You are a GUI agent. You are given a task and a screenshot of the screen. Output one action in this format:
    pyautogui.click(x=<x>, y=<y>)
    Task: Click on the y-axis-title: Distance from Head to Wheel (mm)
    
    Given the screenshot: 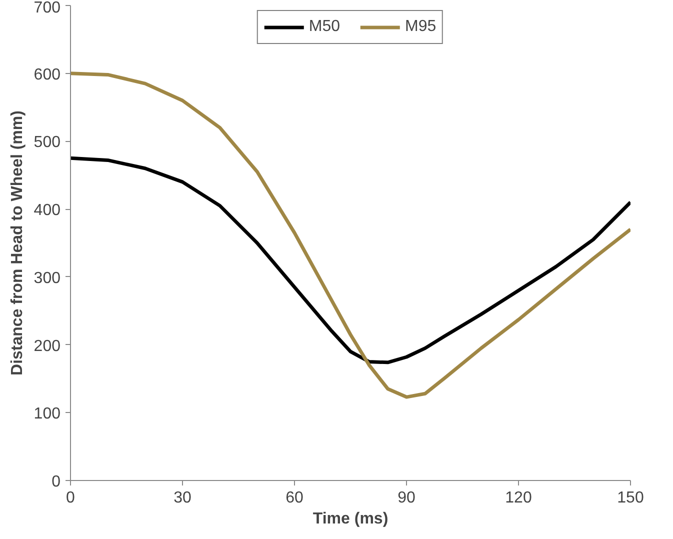 What is the action you would take?
    pyautogui.click(x=17, y=243)
    